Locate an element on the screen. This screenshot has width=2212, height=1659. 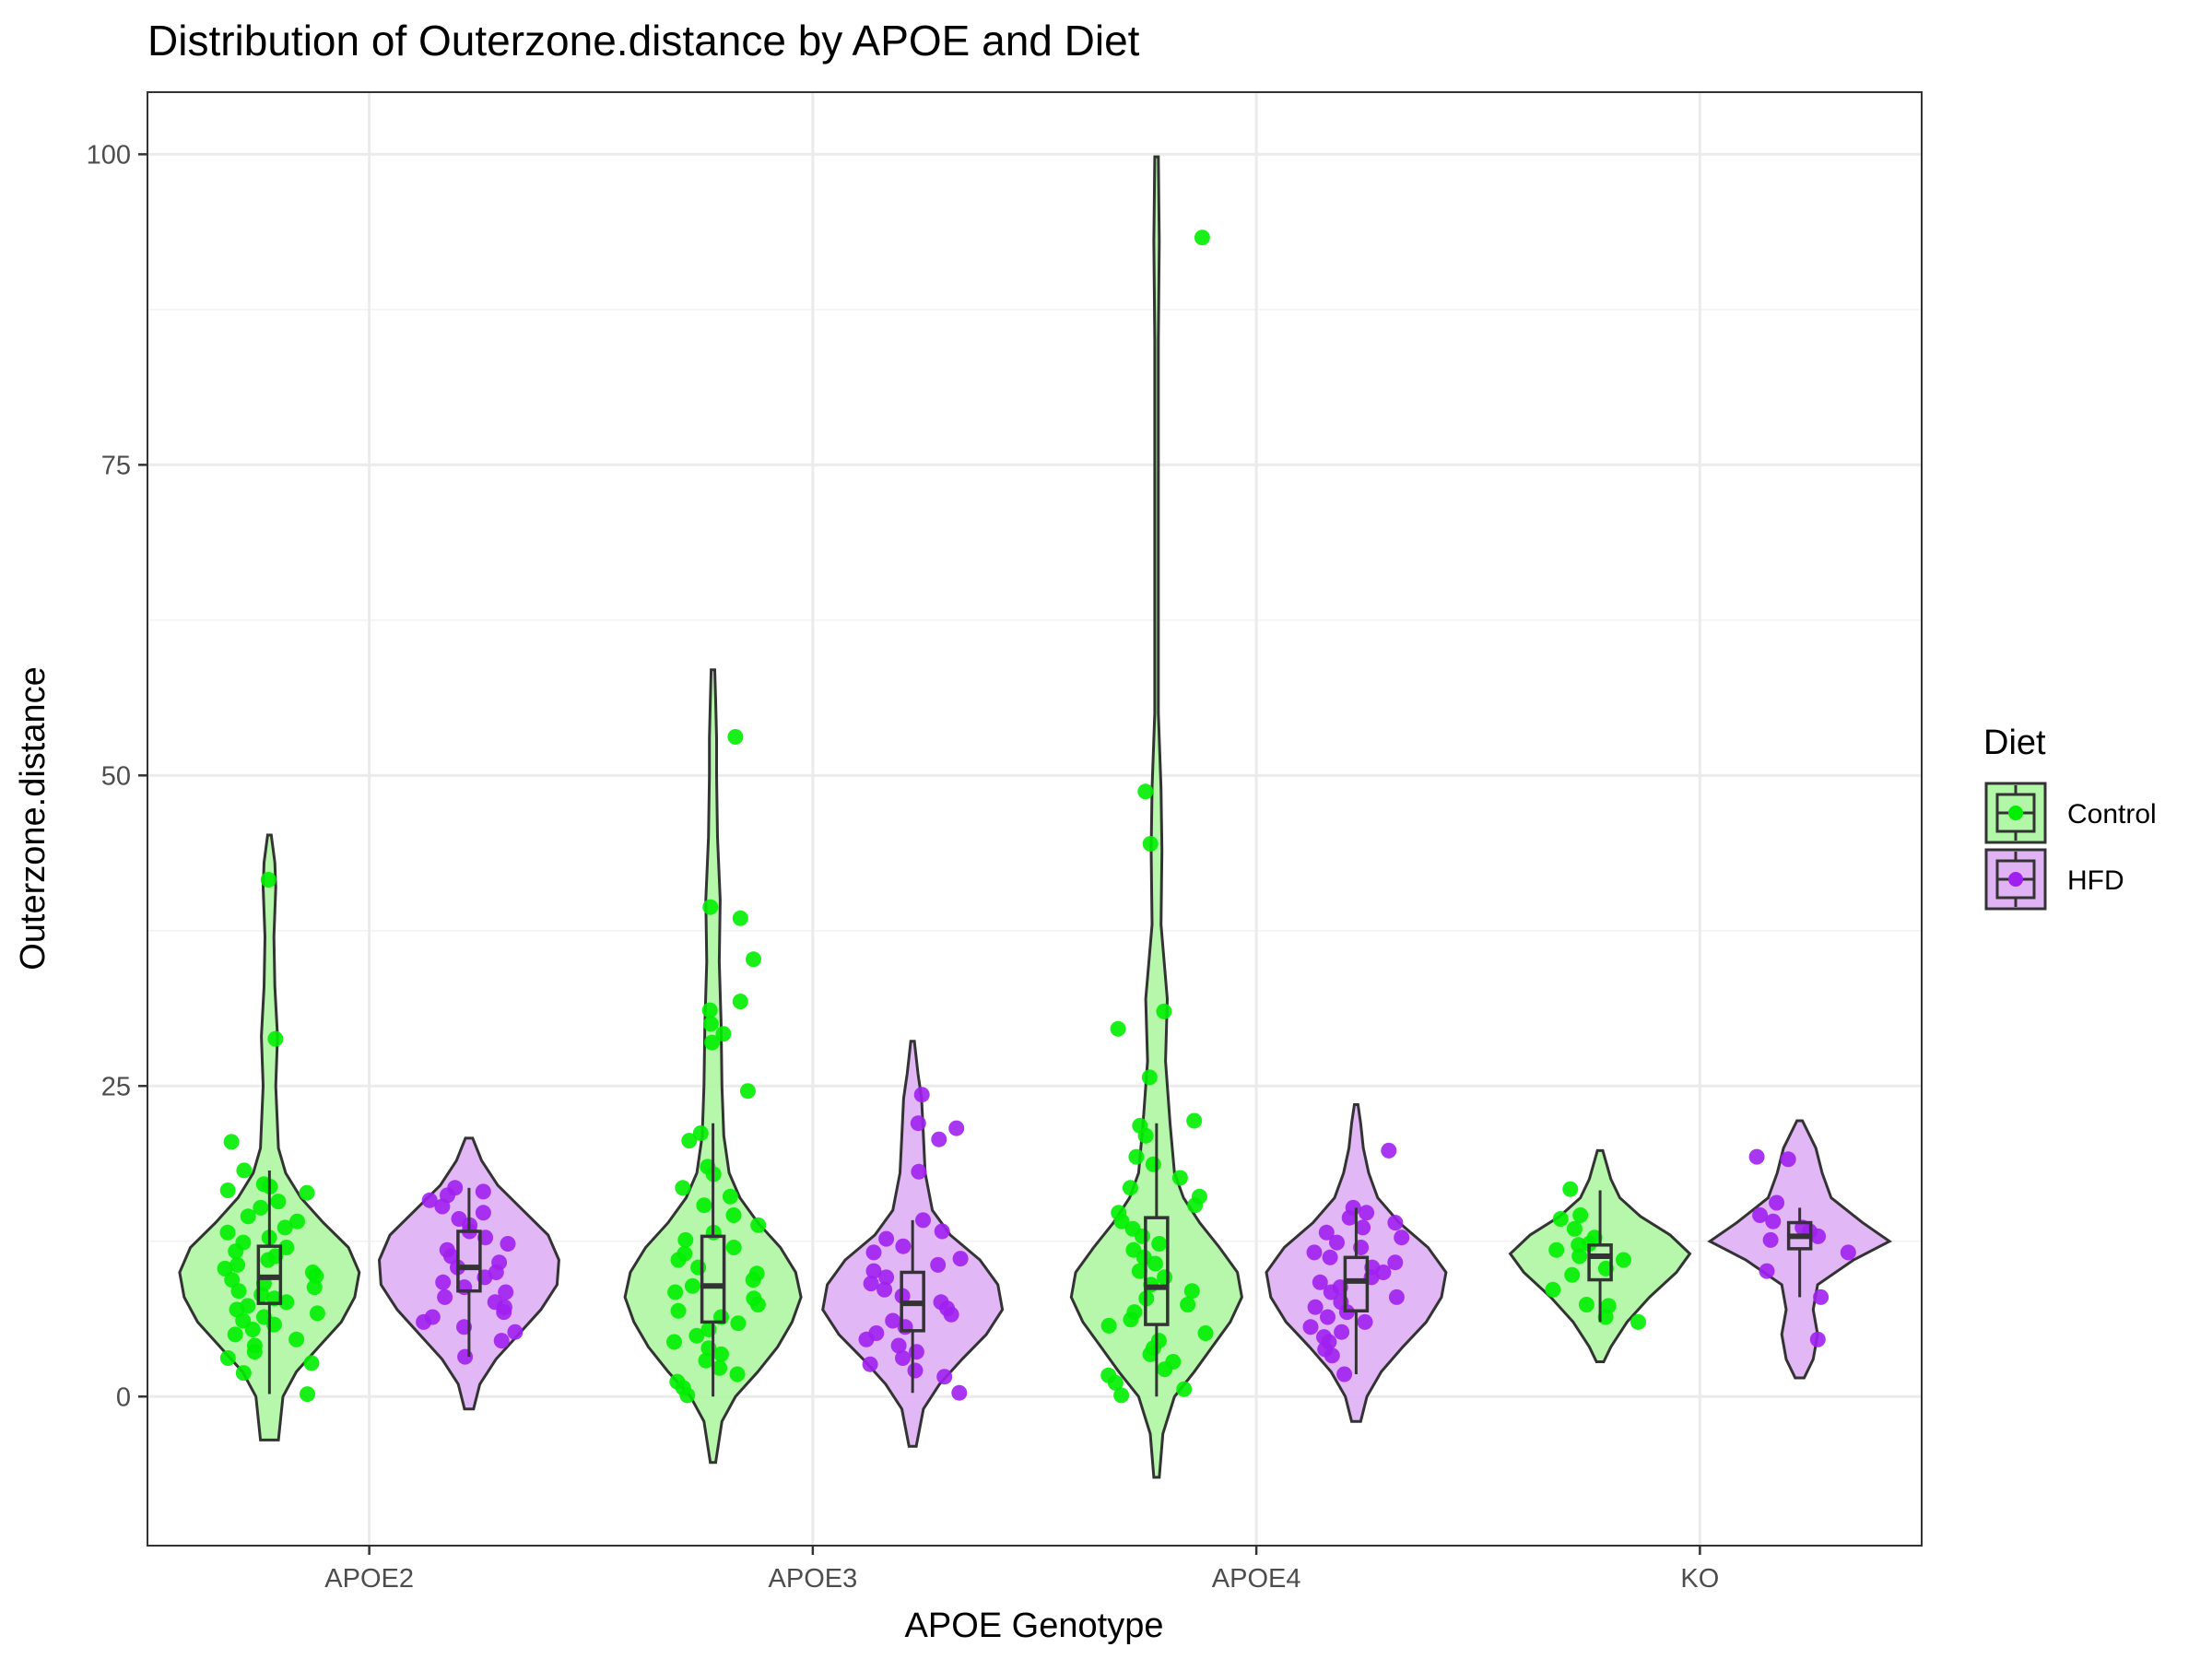
violin-control-apoe4 is located at coordinates (1156, 817).